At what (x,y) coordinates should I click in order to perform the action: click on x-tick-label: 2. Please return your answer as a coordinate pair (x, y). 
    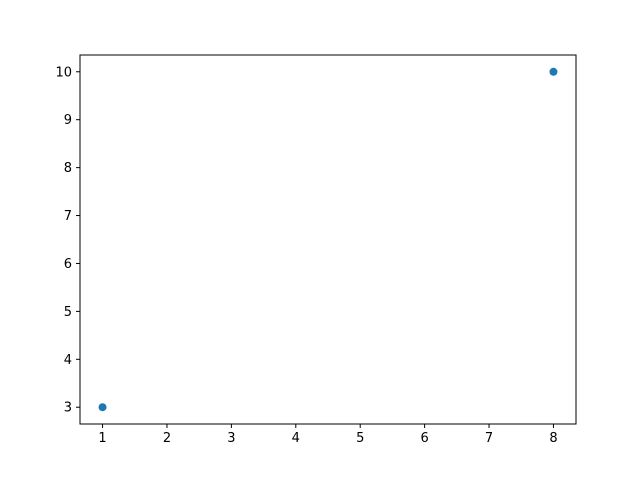
    Looking at the image, I should click on (167, 438).